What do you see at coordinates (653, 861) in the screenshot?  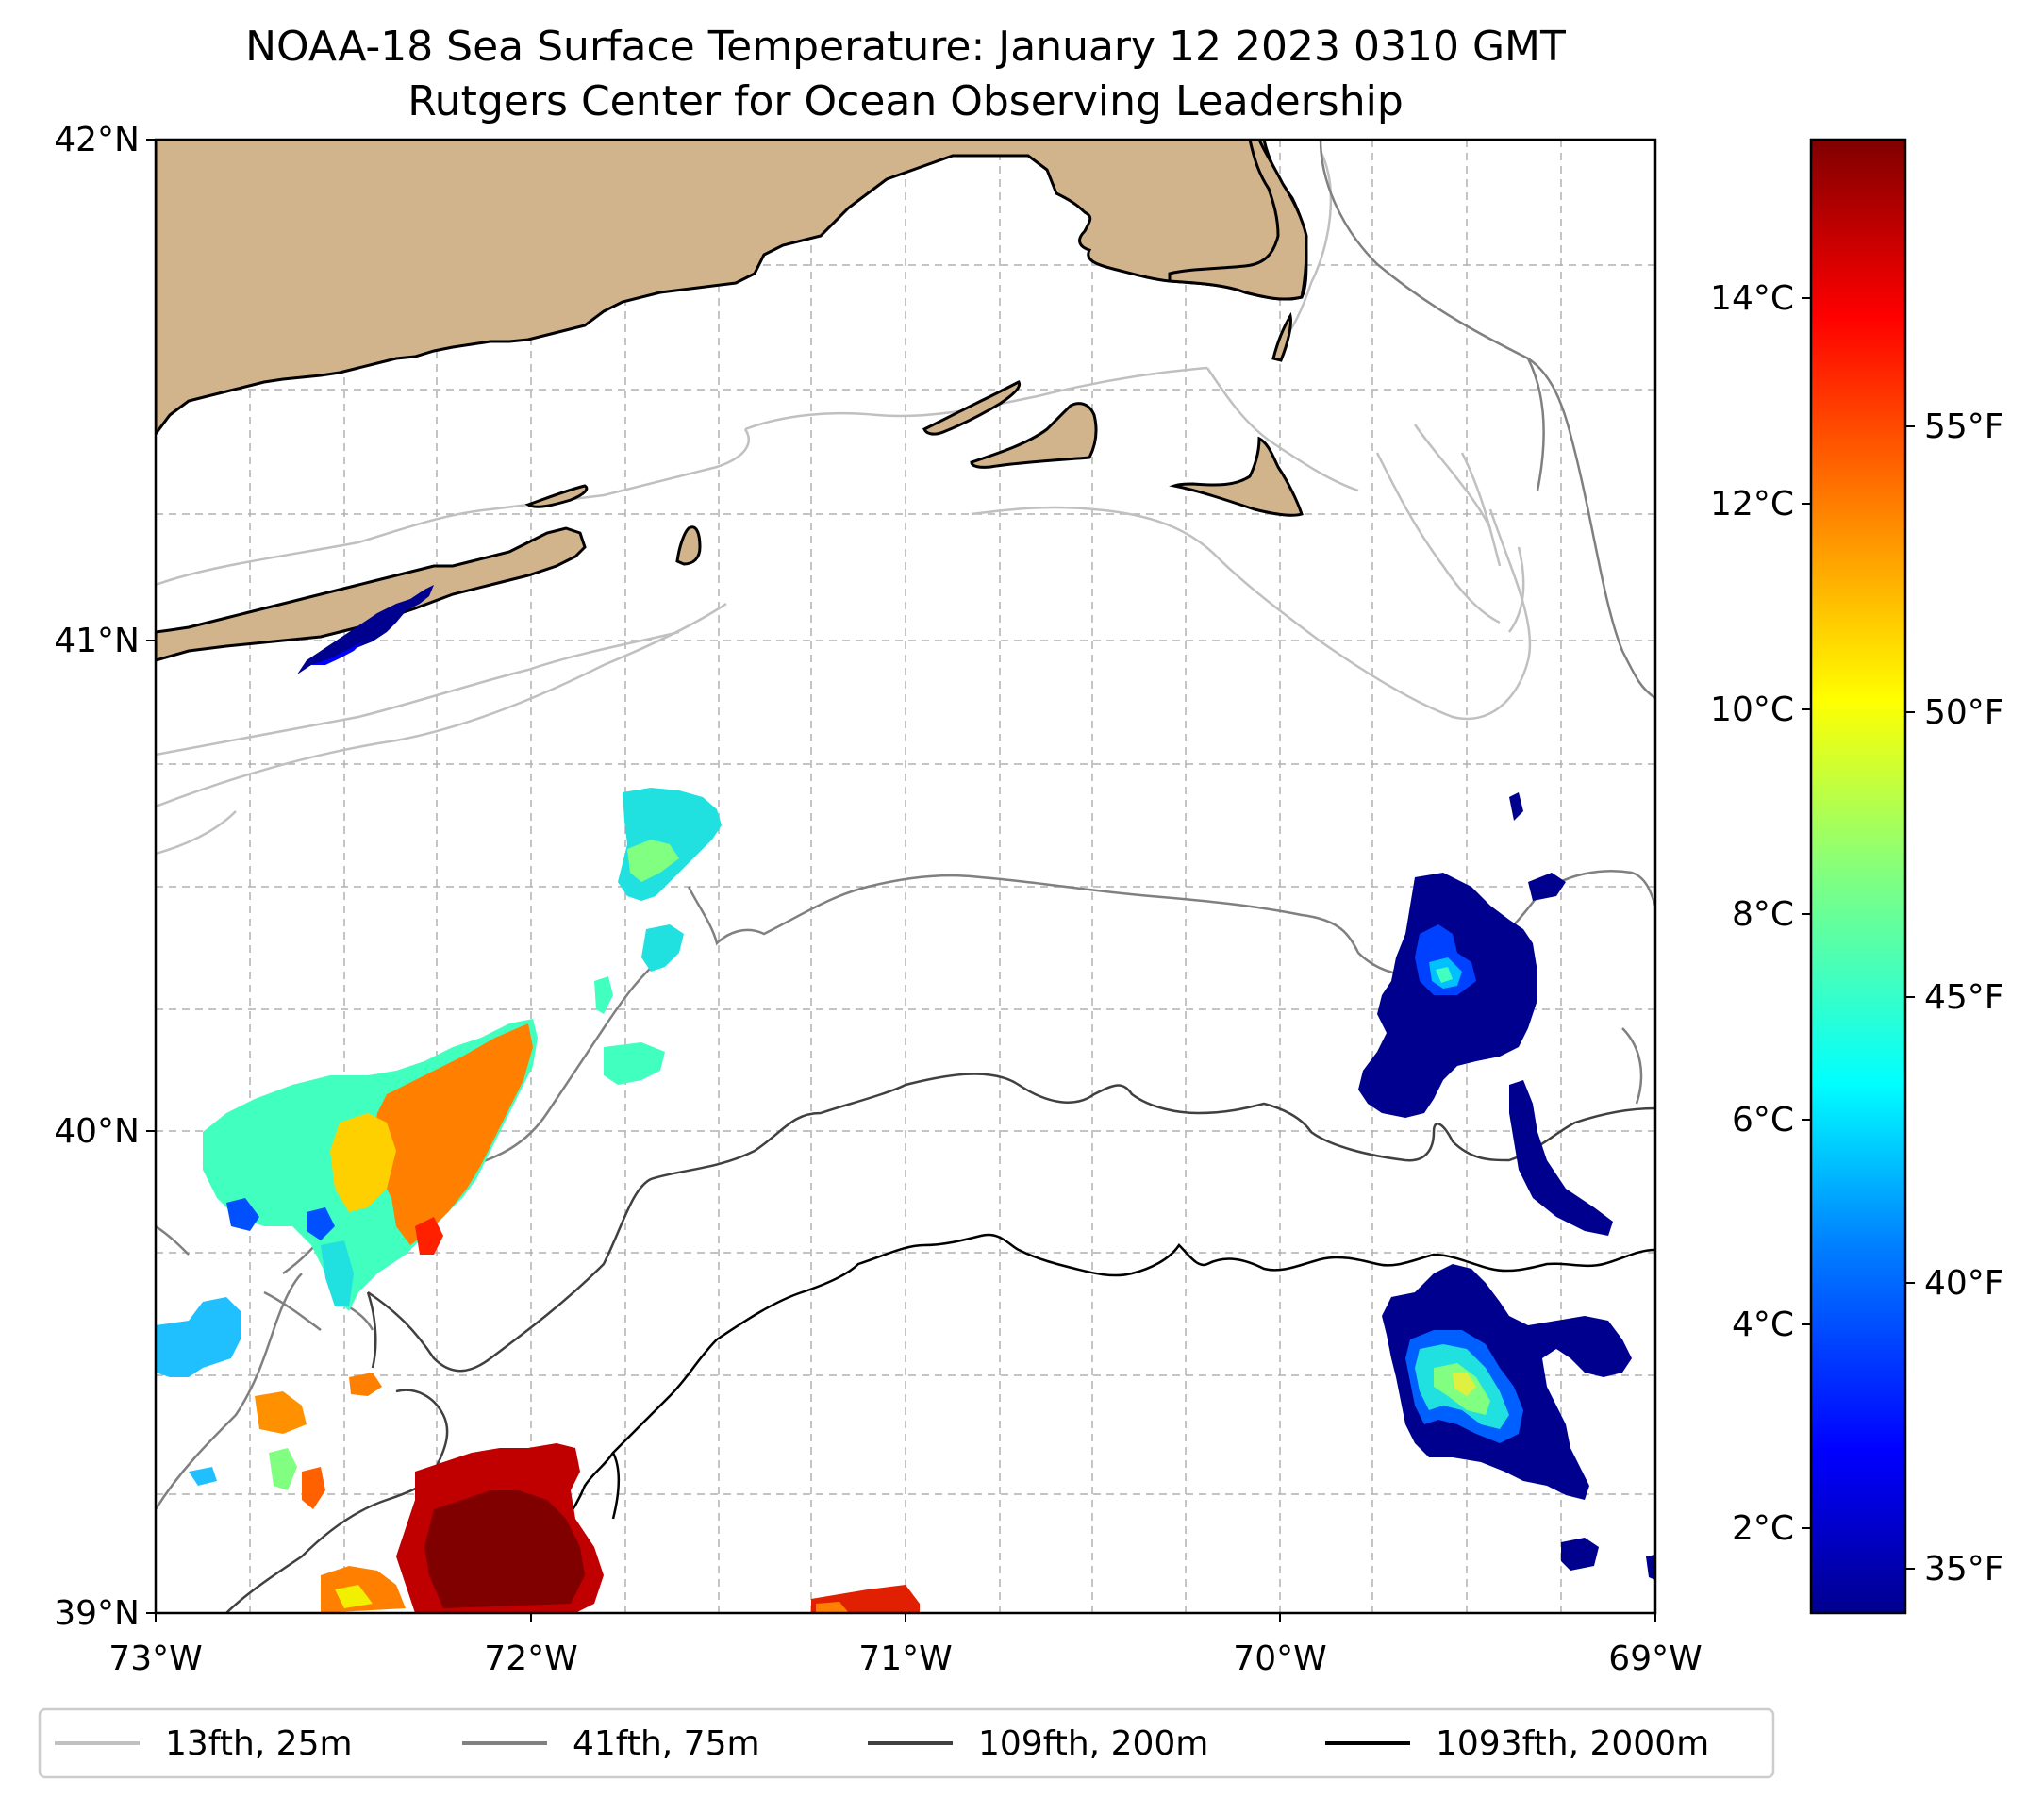 I see `sst-patch-north-1b` at bounding box center [653, 861].